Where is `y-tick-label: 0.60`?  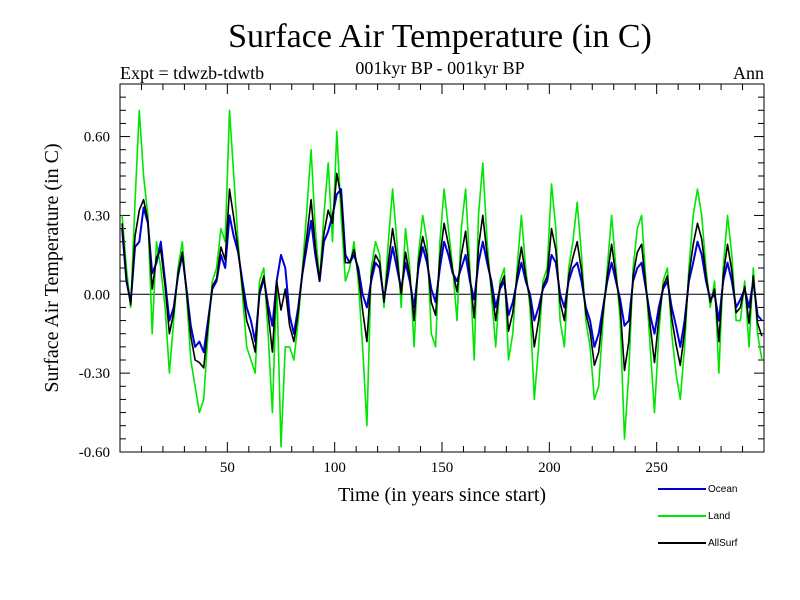 y-tick-label: 0.60 is located at coordinates (97, 138).